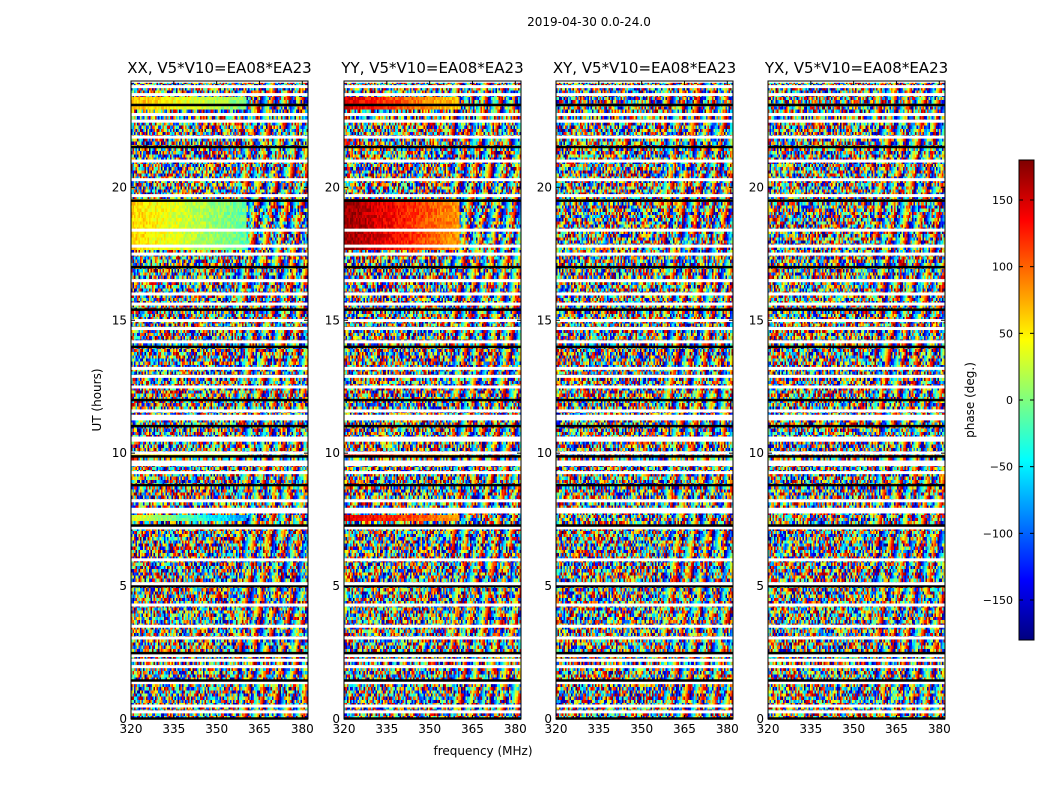 Image resolution: width=1050 pixels, height=800 pixels. Describe the element at coordinates (429, 729) in the screenshot. I see `x-tick-label: 350` at that location.